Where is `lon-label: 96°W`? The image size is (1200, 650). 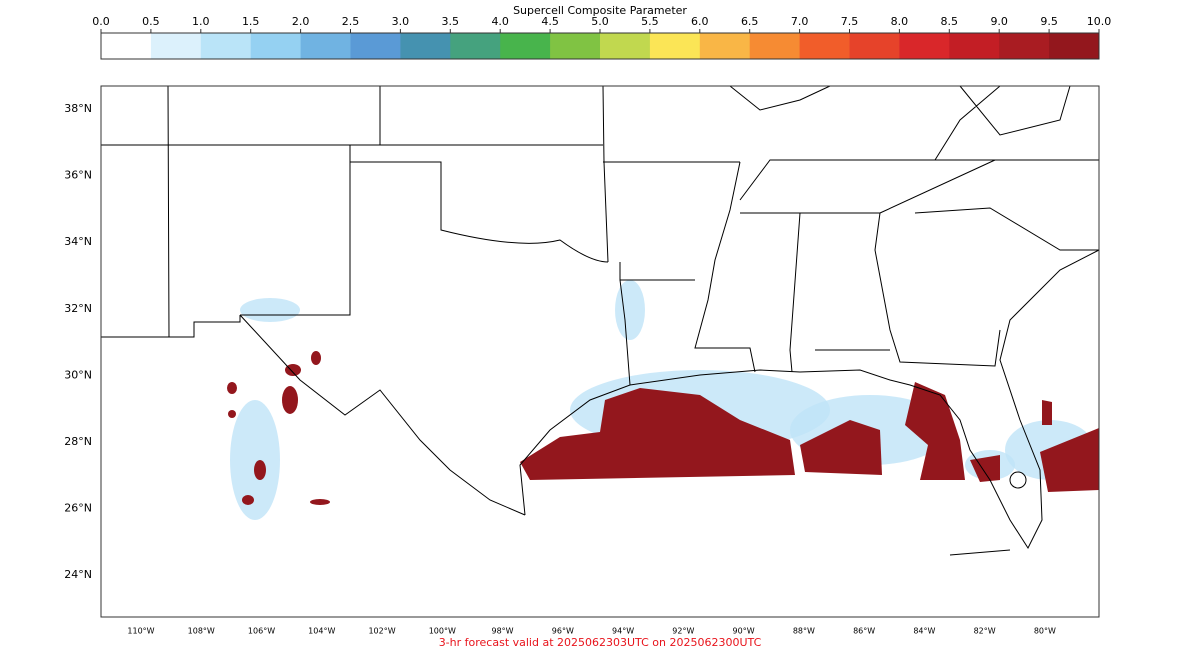 lon-label: 96°W is located at coordinates (563, 631).